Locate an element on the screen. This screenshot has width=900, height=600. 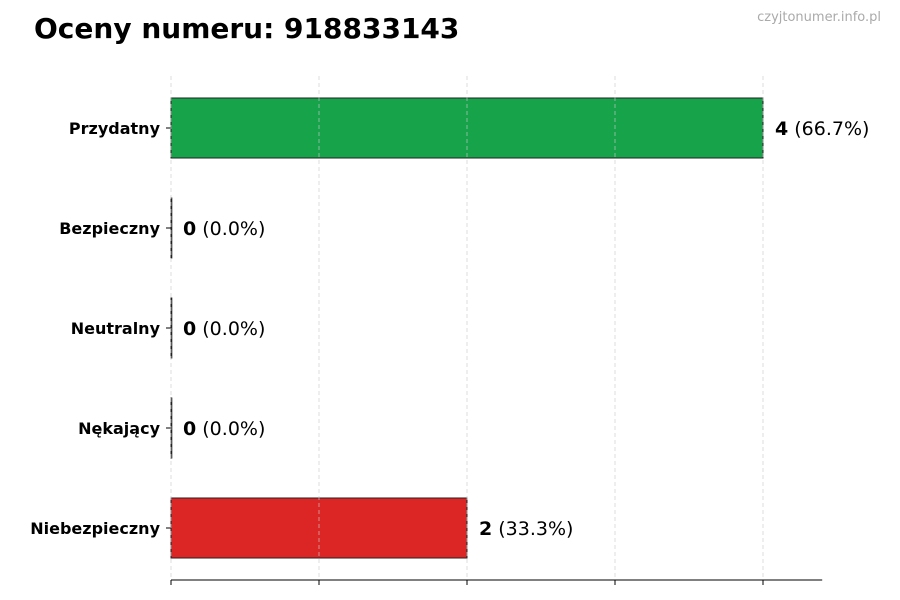
category-label: Przydatny is located at coordinates (115, 128).